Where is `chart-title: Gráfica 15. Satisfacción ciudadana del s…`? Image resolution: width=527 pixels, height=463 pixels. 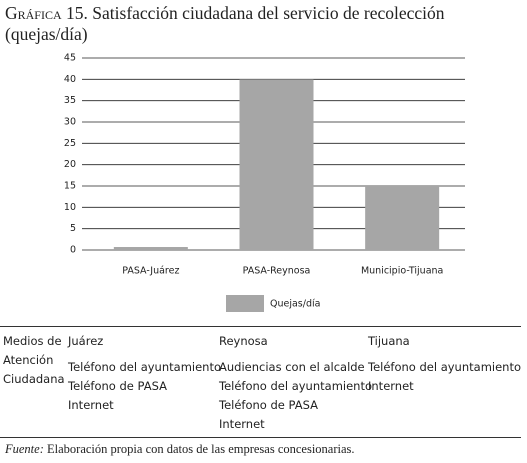 chart-title: Gráfica 15. Satisfacción ciudadana del s… is located at coordinates (240, 24).